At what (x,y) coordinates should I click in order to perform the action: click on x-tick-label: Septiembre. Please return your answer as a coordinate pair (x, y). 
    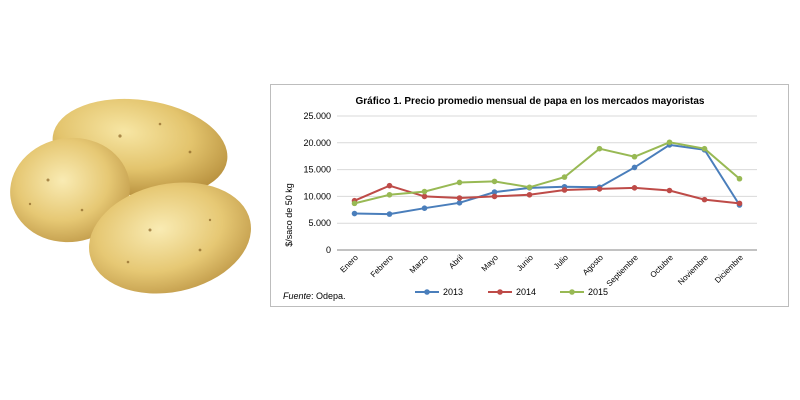
    Looking at the image, I should click on (623, 271).